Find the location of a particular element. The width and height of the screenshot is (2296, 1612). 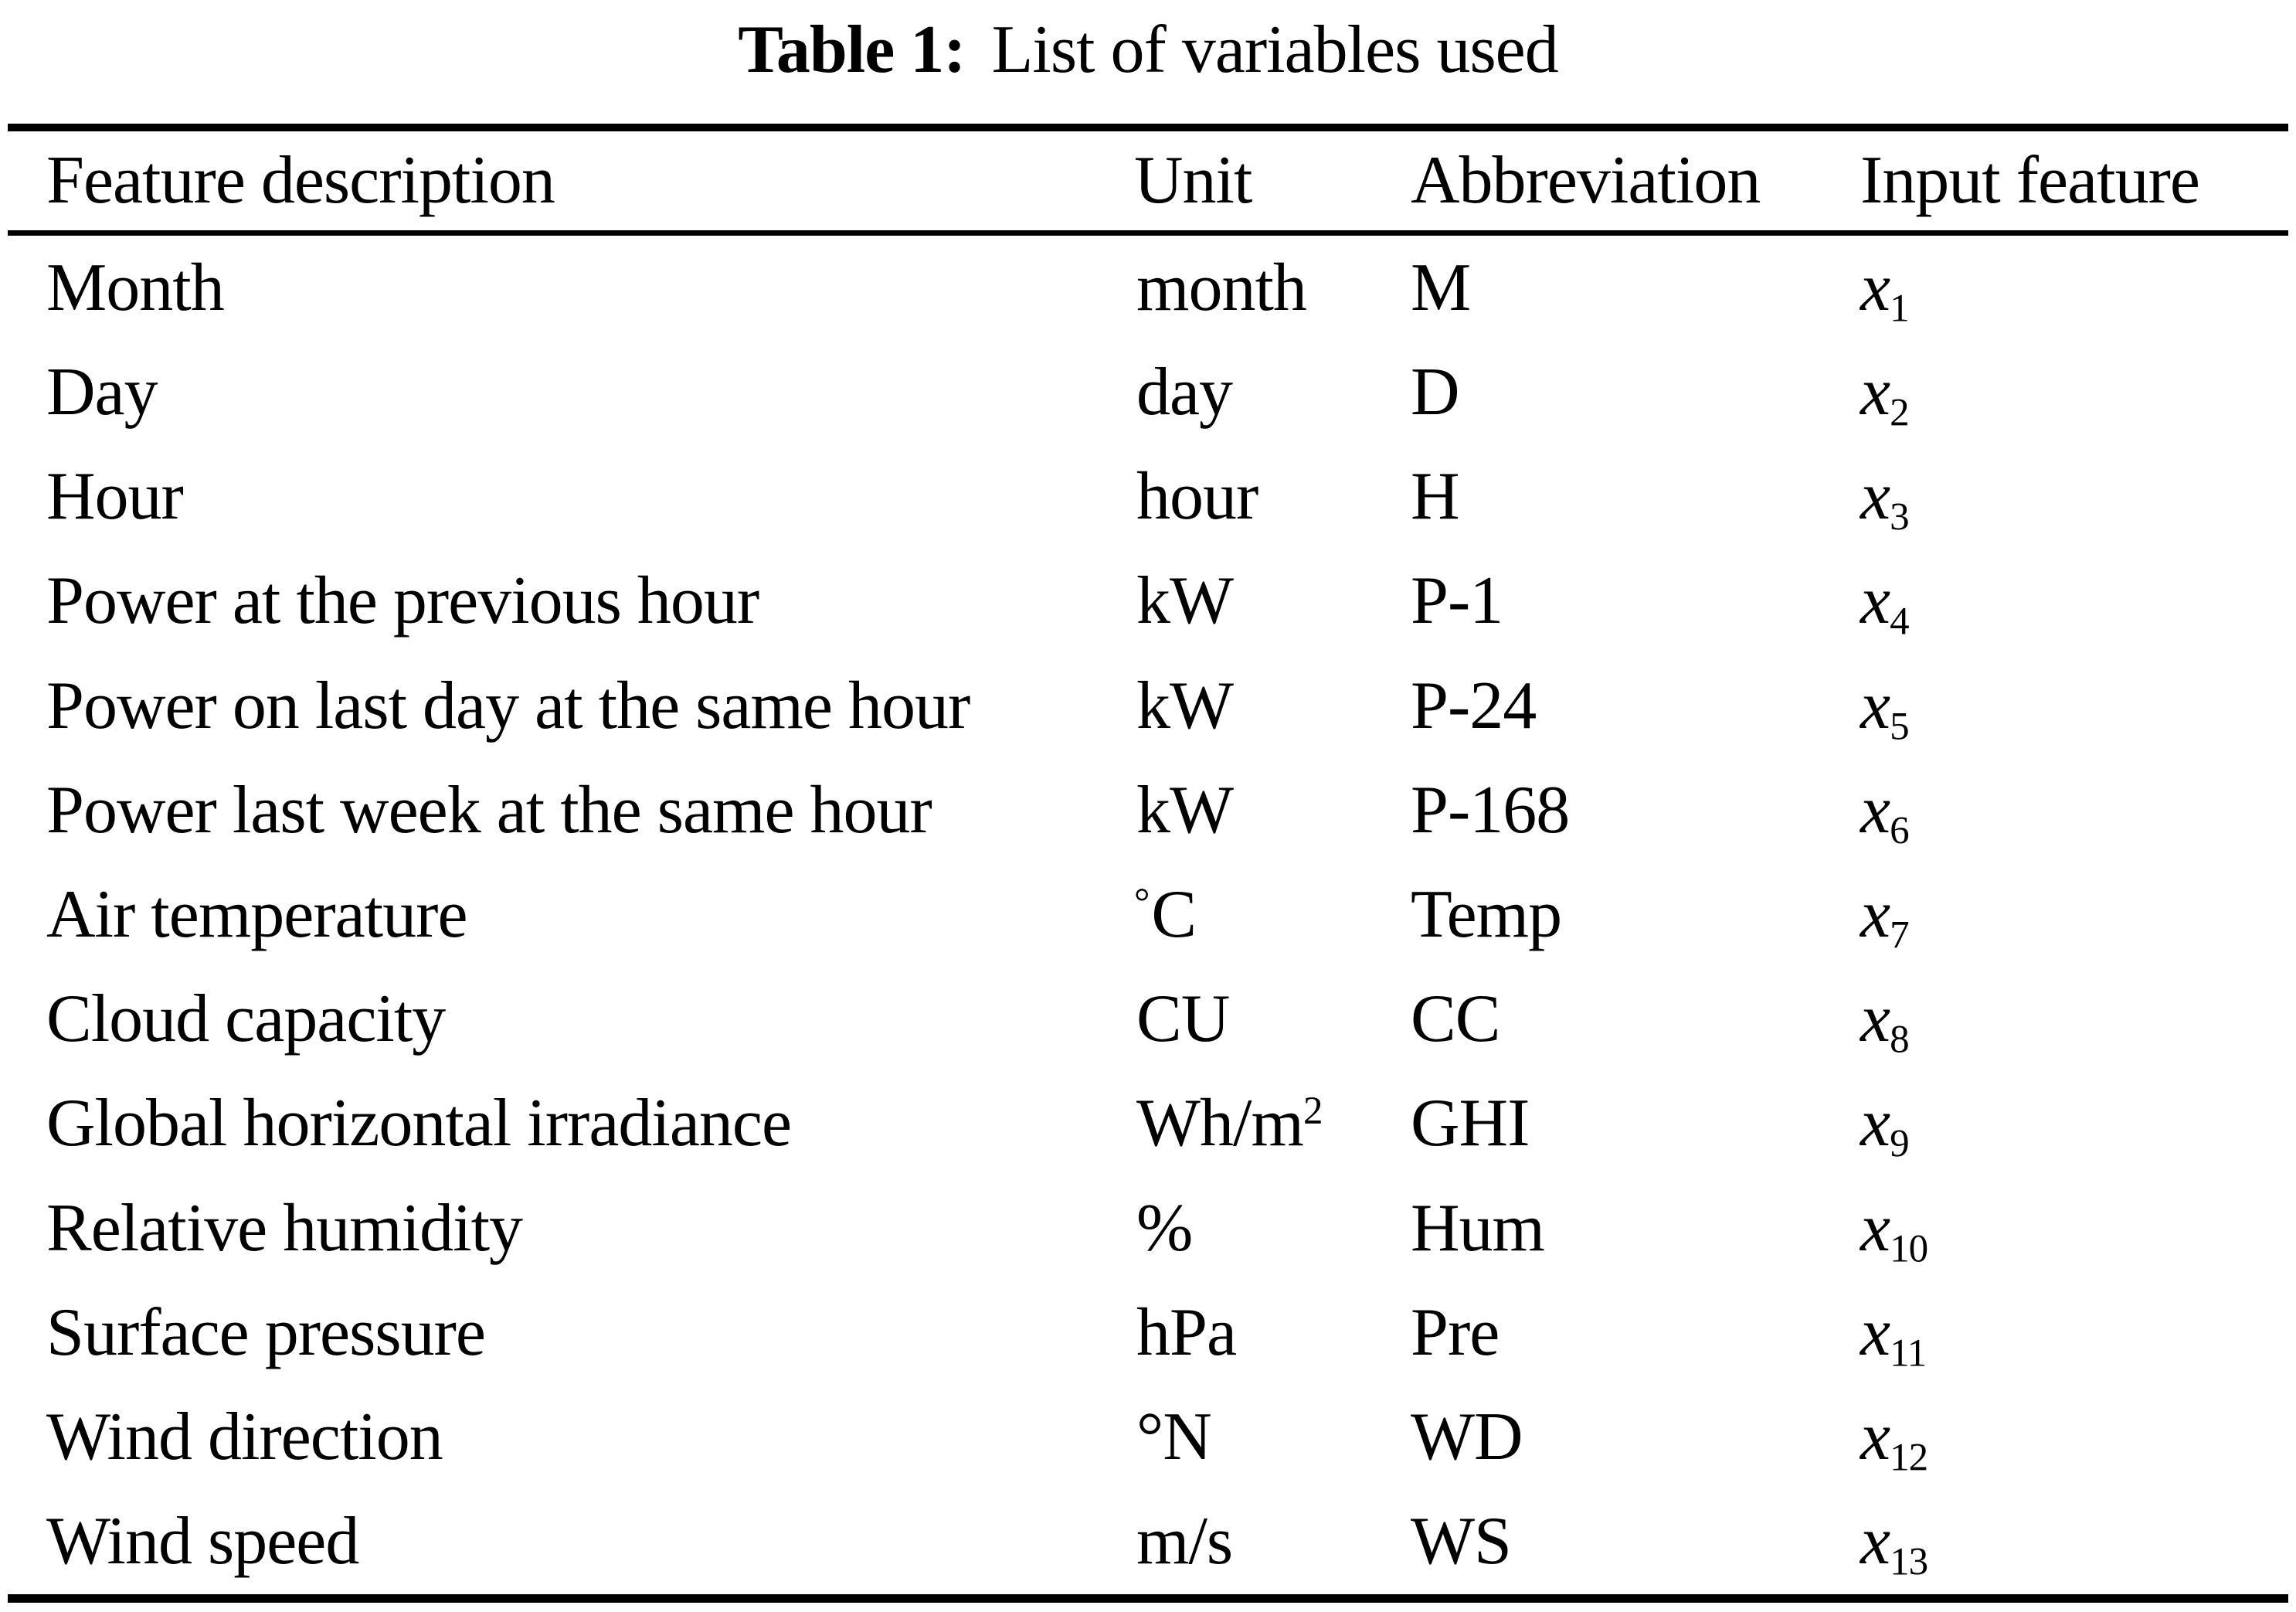

cell-input-feature: x12 is located at coordinates (1894, 1440).